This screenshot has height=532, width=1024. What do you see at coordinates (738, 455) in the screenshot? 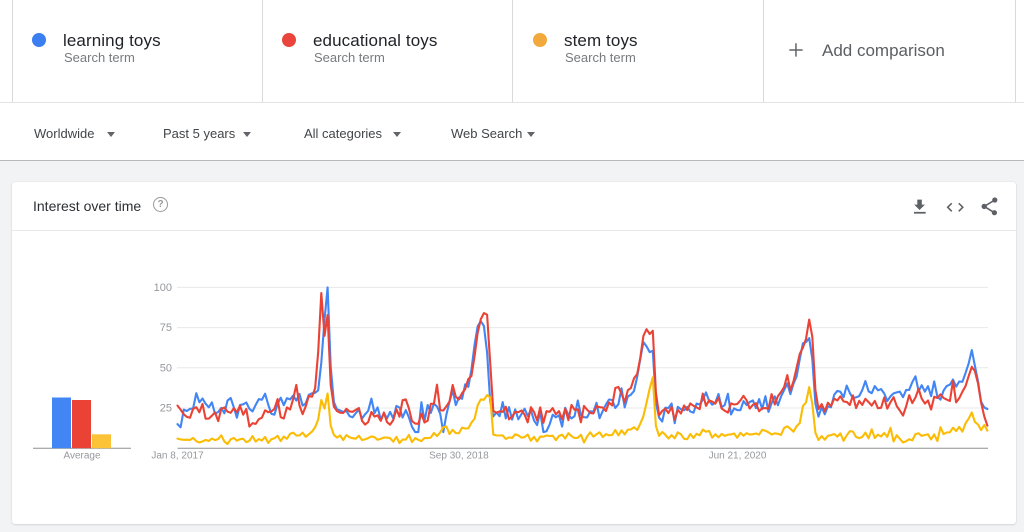
I see `svg-text: Jun 21, 2020` at bounding box center [738, 455].